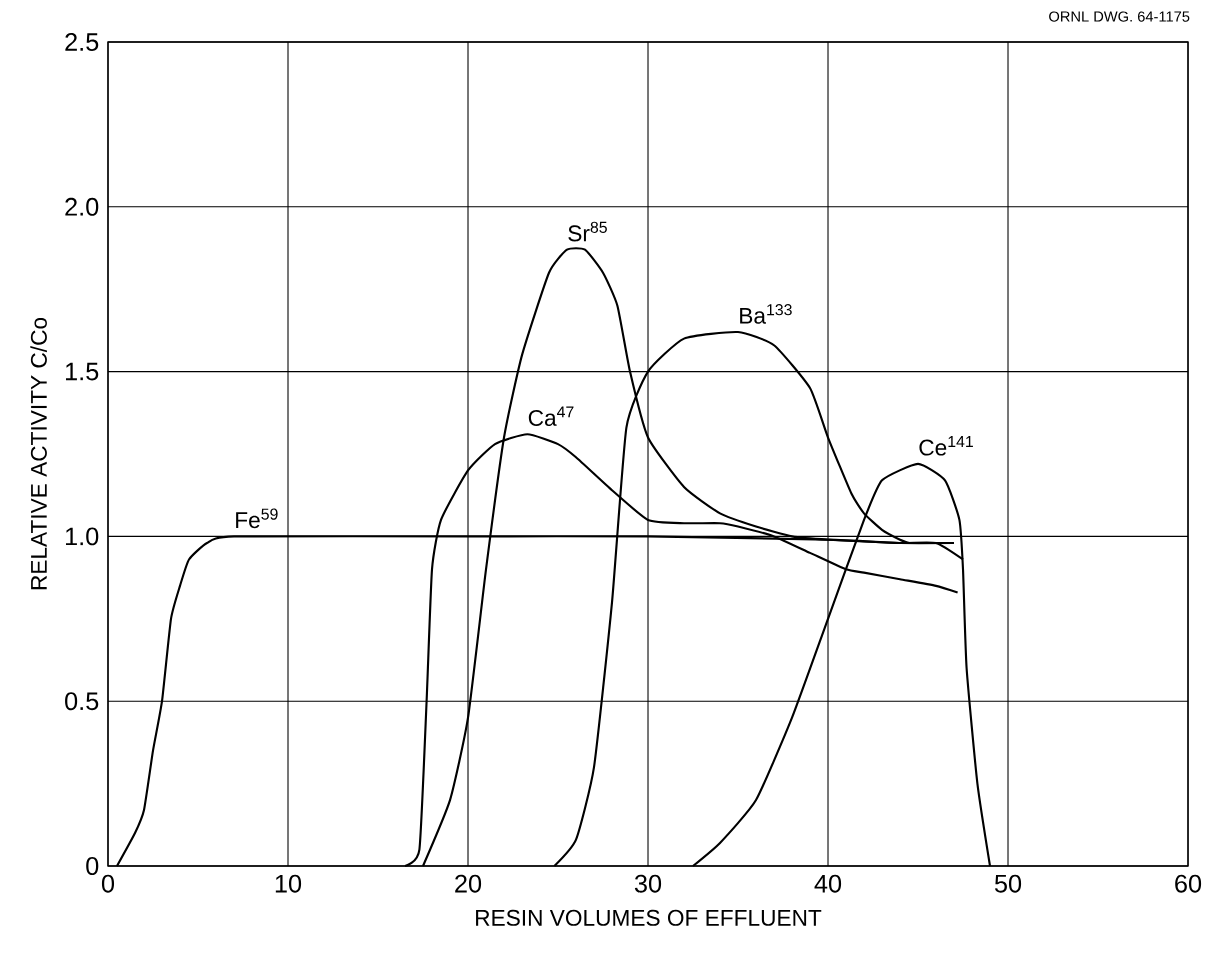  What do you see at coordinates (108, 883) in the screenshot?
I see `x-tick-label: 0` at bounding box center [108, 883].